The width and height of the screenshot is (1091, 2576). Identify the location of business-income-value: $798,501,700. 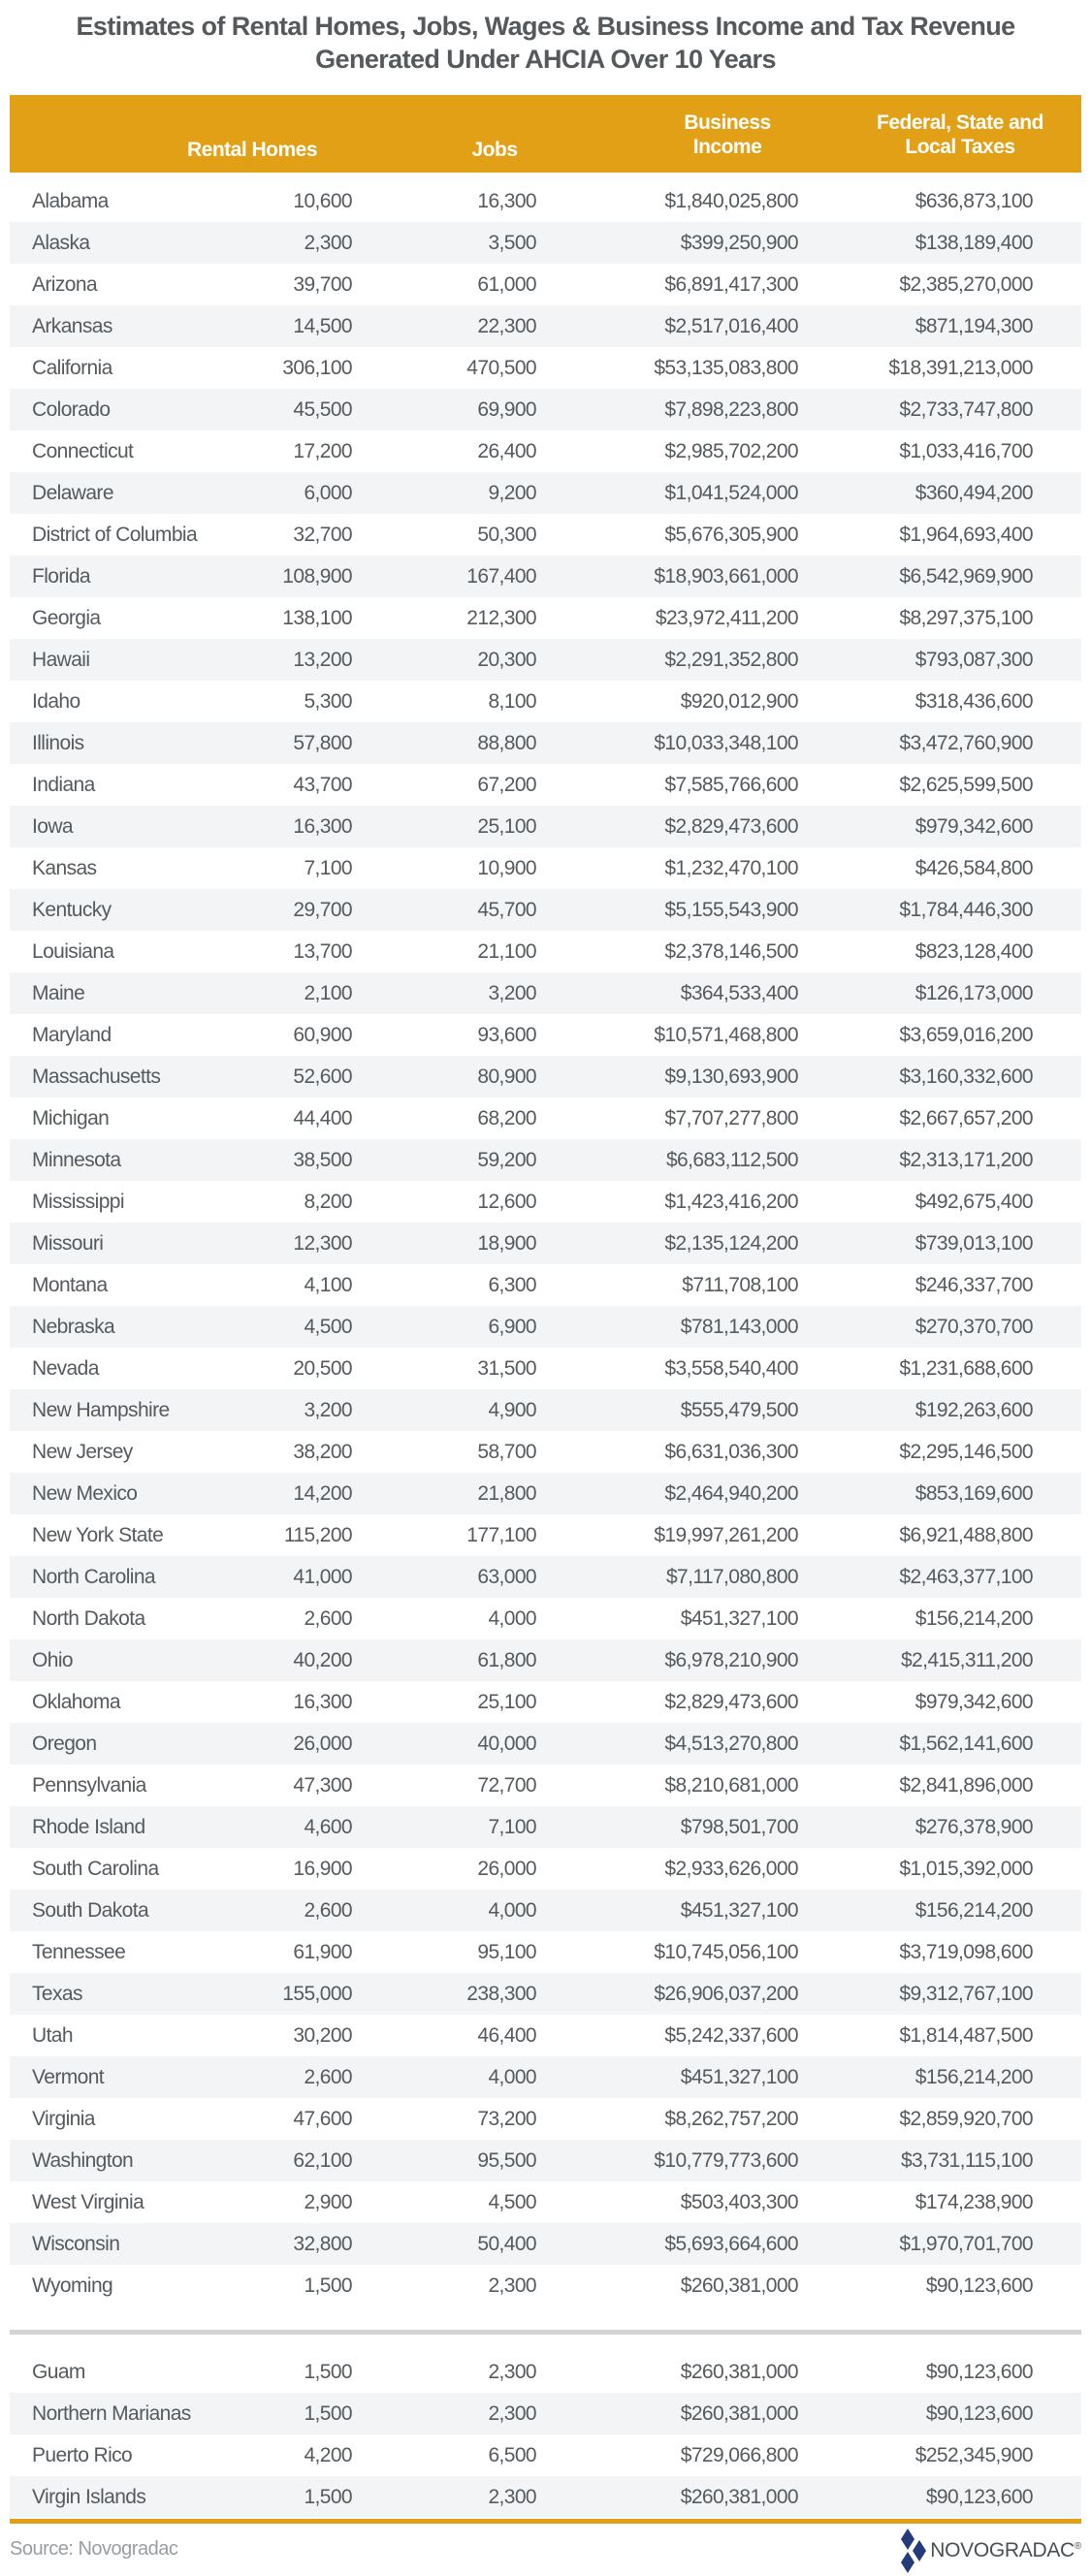
(739, 1827).